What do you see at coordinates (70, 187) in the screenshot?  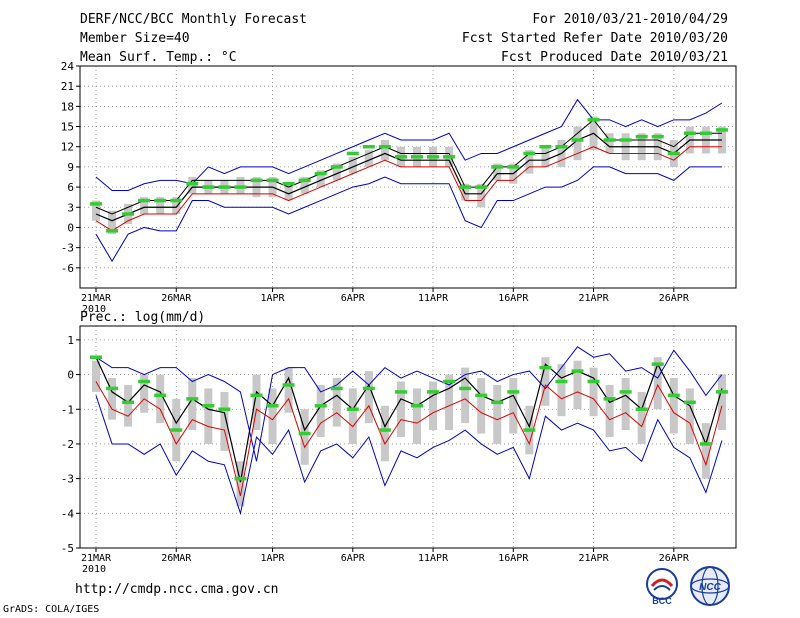 I see `y-tick-label: 6` at bounding box center [70, 187].